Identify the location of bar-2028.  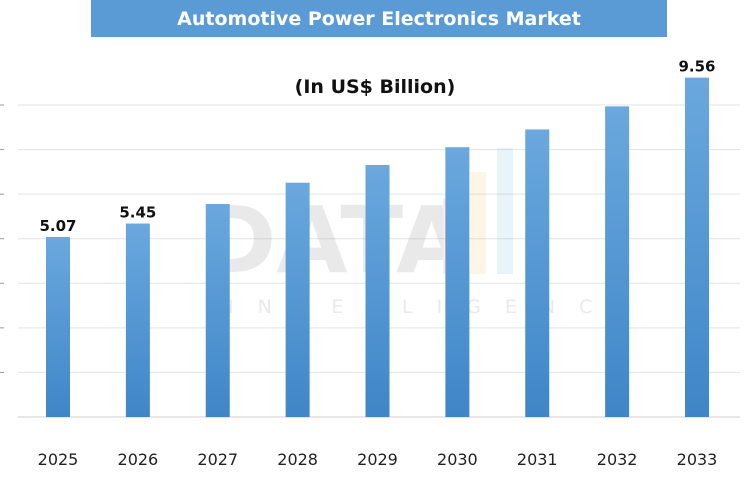
(297, 299).